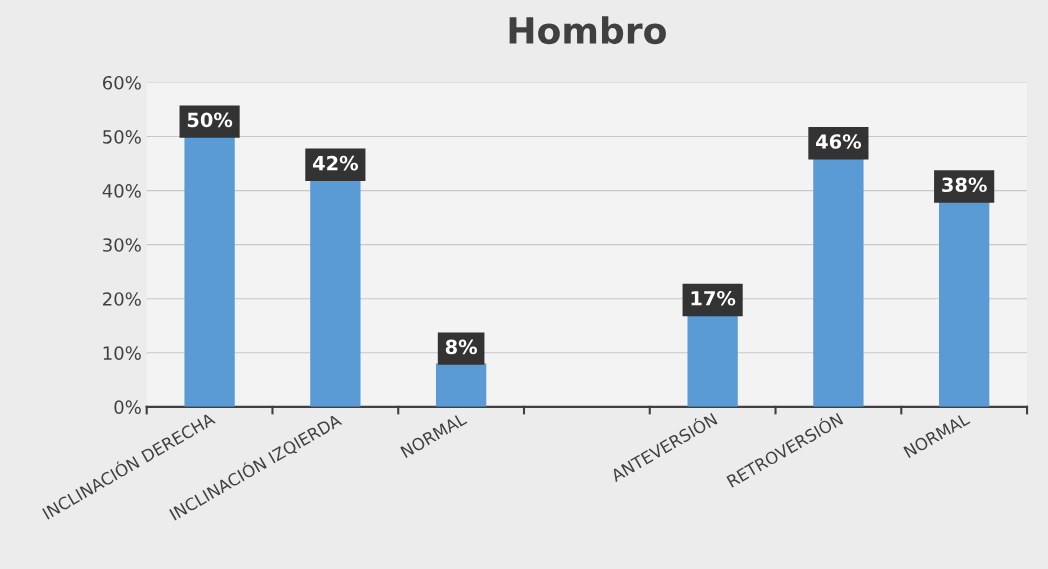 Image resolution: width=1048 pixels, height=569 pixels. Describe the element at coordinates (122, 137) in the screenshot. I see `y-tick-label: 50%` at that location.